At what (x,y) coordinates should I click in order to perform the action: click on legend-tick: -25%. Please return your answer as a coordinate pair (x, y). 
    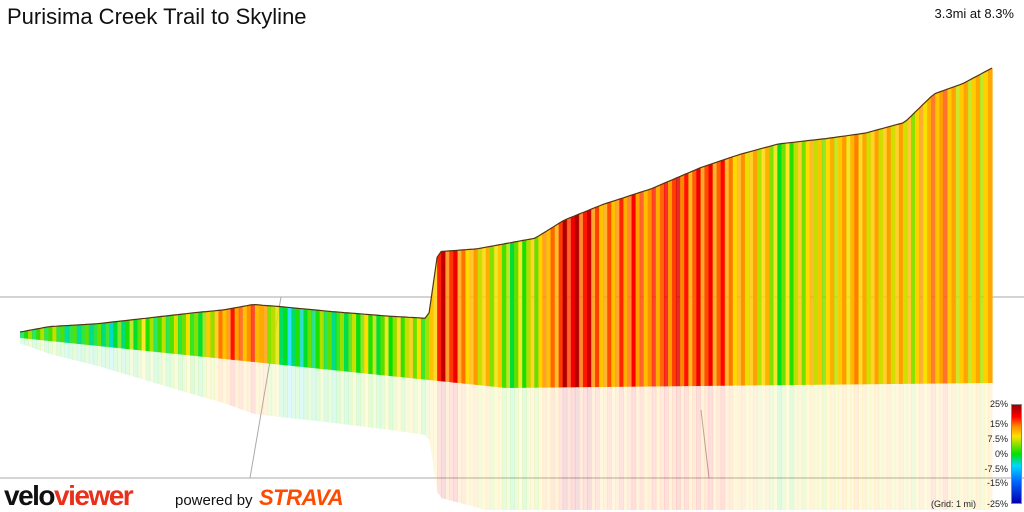
    Looking at the image, I should click on (997, 504).